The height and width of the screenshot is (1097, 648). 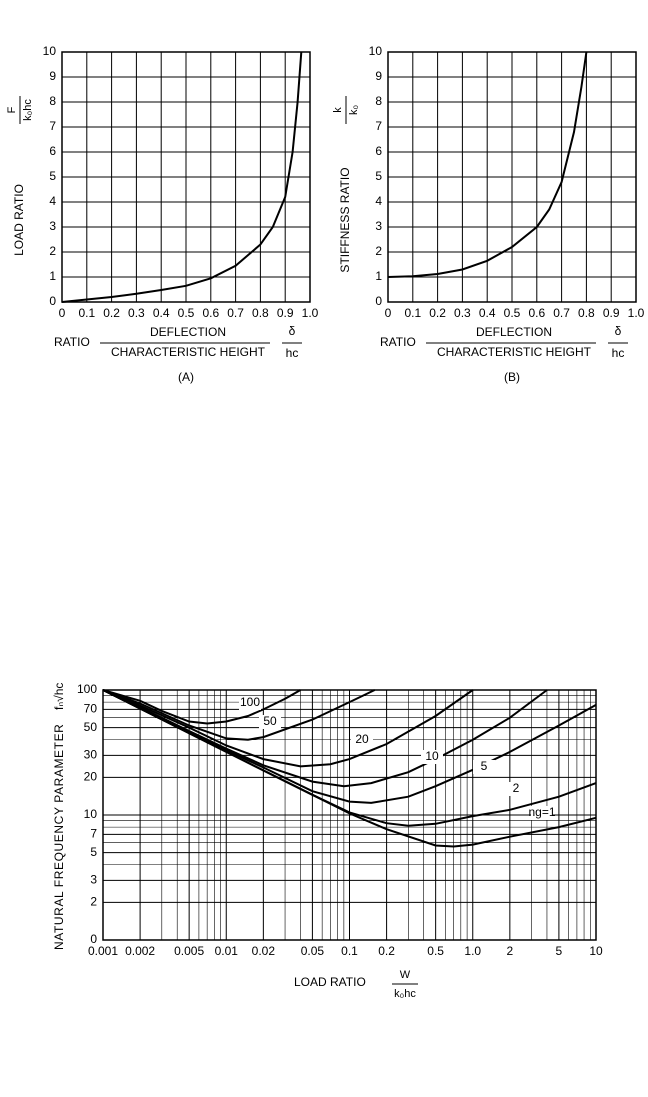 What do you see at coordinates (62, 313) in the screenshot?
I see `x-tick-label: 0` at bounding box center [62, 313].